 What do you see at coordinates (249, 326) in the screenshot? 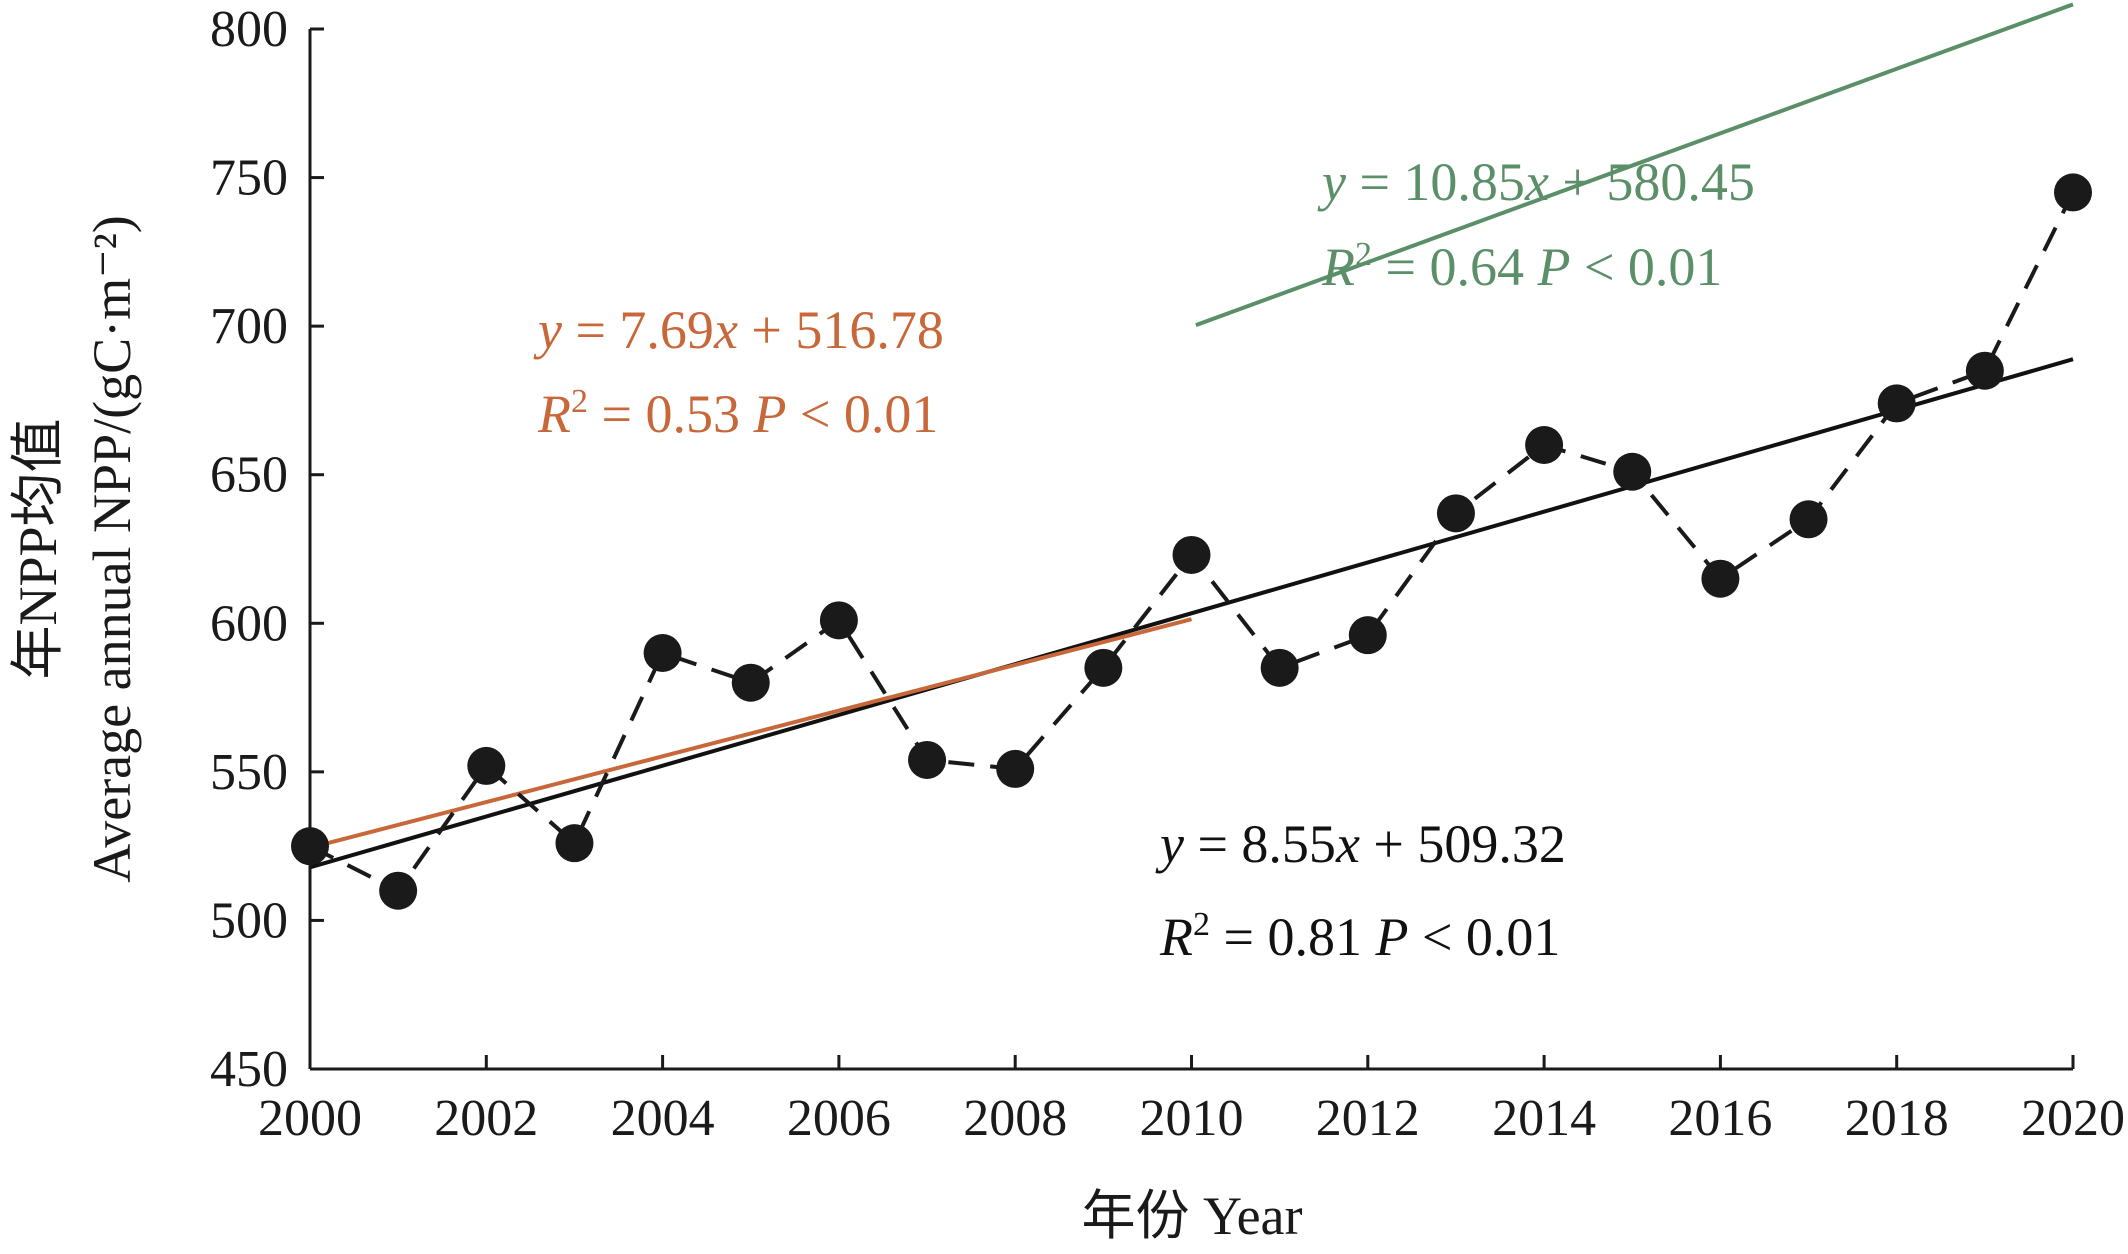
I see `y-tick-label: 700` at bounding box center [249, 326].